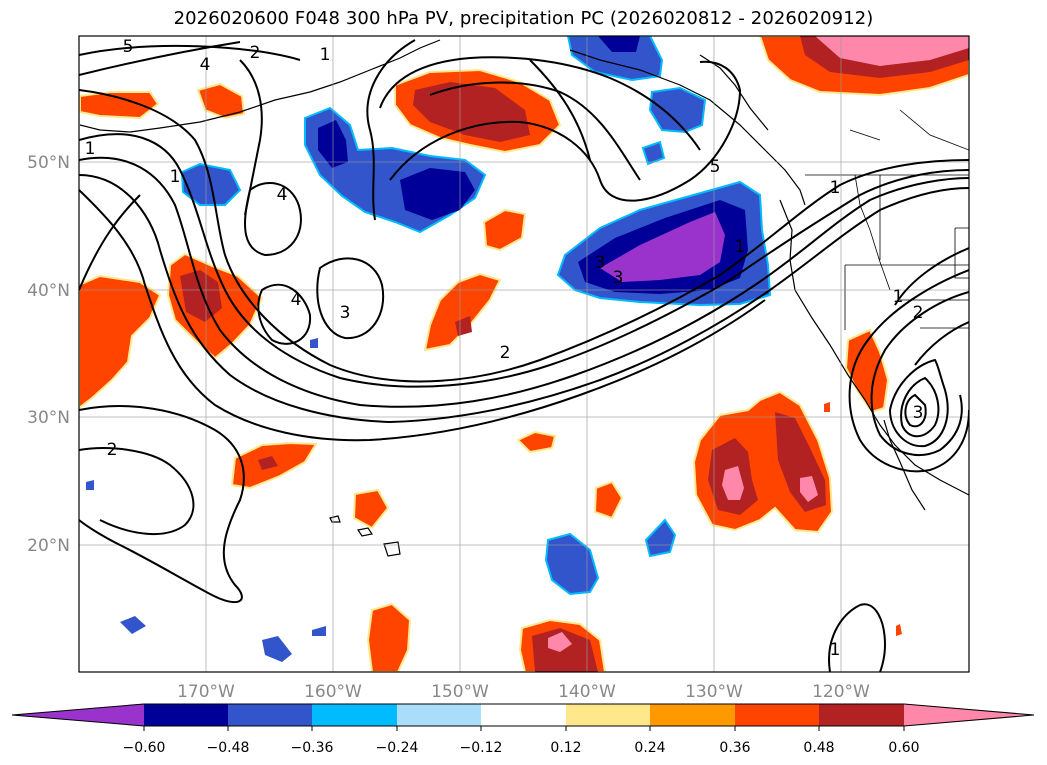  Describe the element at coordinates (841, 692) in the screenshot. I see `lon-label: 120°W` at that location.